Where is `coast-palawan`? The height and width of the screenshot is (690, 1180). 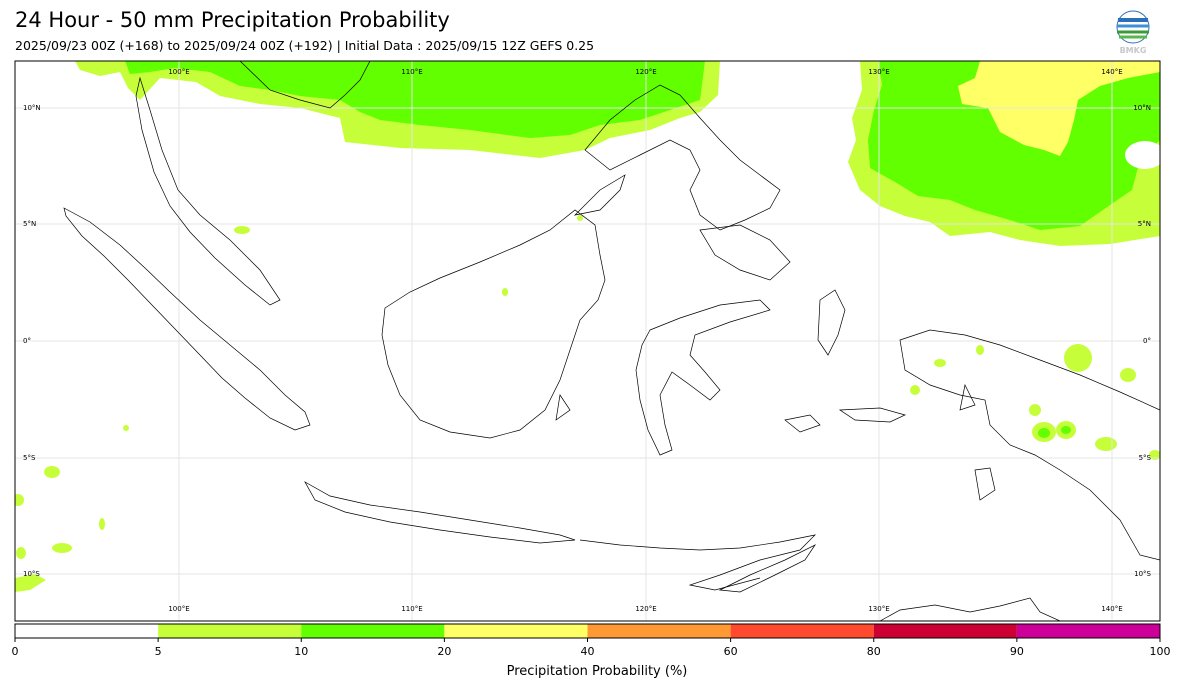
coast-palawan is located at coordinates (599, 195).